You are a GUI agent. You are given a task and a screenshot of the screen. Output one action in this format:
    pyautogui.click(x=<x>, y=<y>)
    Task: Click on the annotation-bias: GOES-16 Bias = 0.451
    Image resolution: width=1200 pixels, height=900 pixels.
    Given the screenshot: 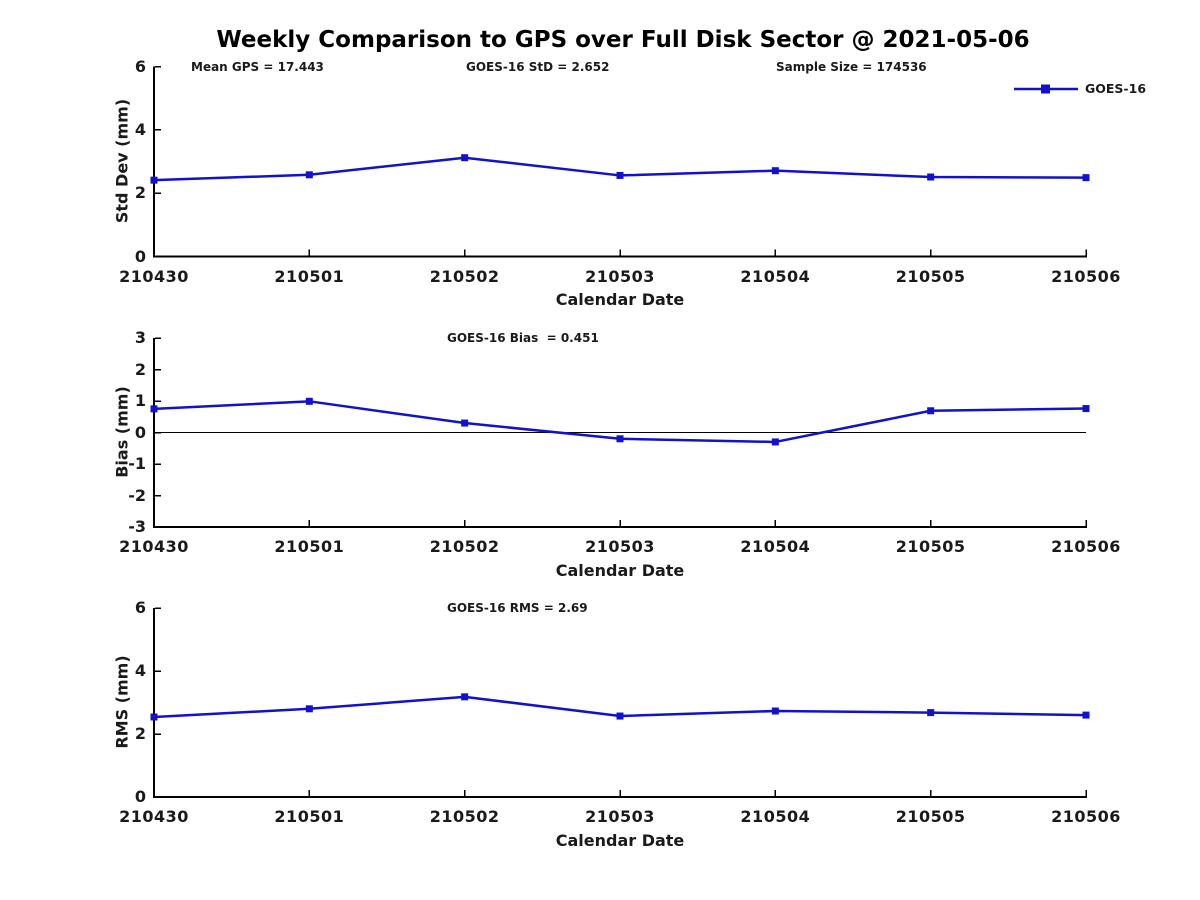 What is the action you would take?
    pyautogui.click(x=523, y=338)
    